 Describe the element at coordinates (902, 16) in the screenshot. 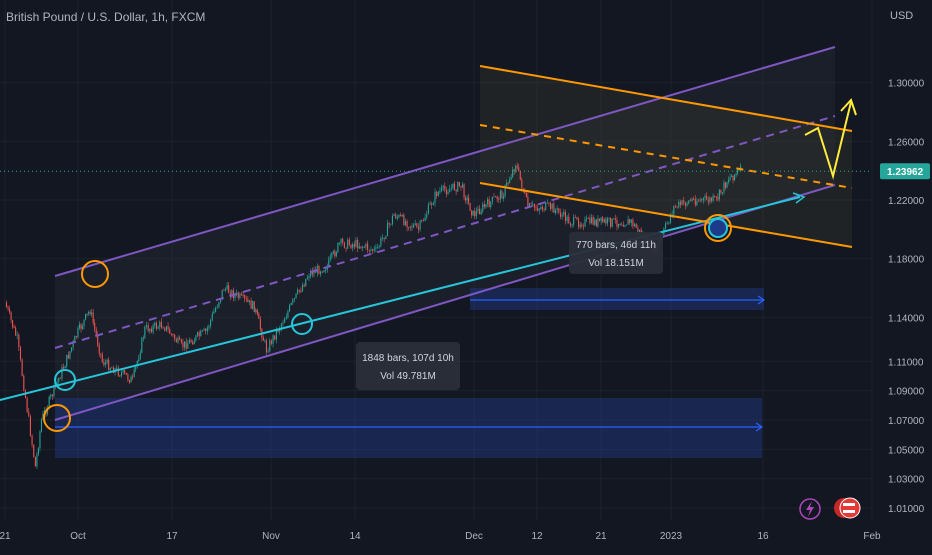

I see `currency-label: USD` at that location.